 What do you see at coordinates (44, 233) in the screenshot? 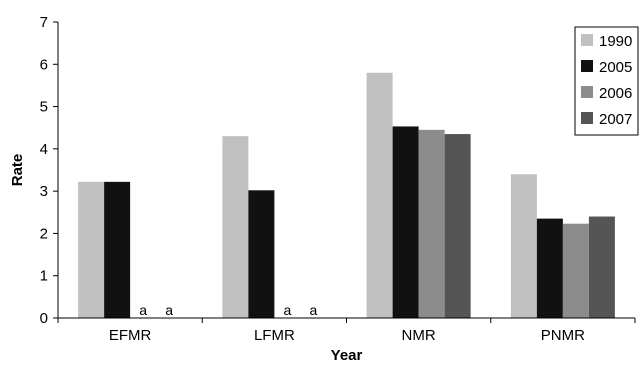
I see `y-tick-label: 2` at bounding box center [44, 233].